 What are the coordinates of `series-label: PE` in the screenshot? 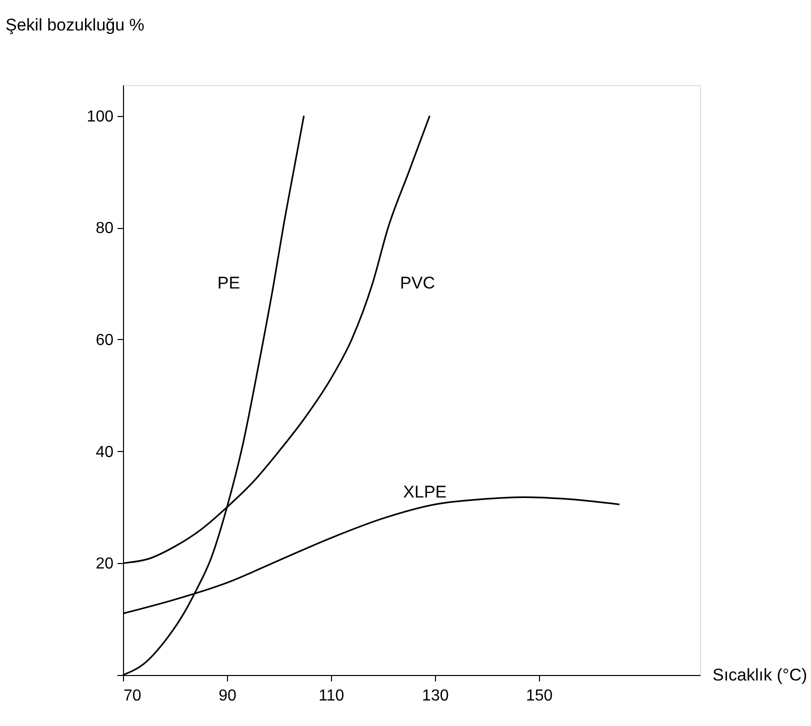 It's located at (228, 283).